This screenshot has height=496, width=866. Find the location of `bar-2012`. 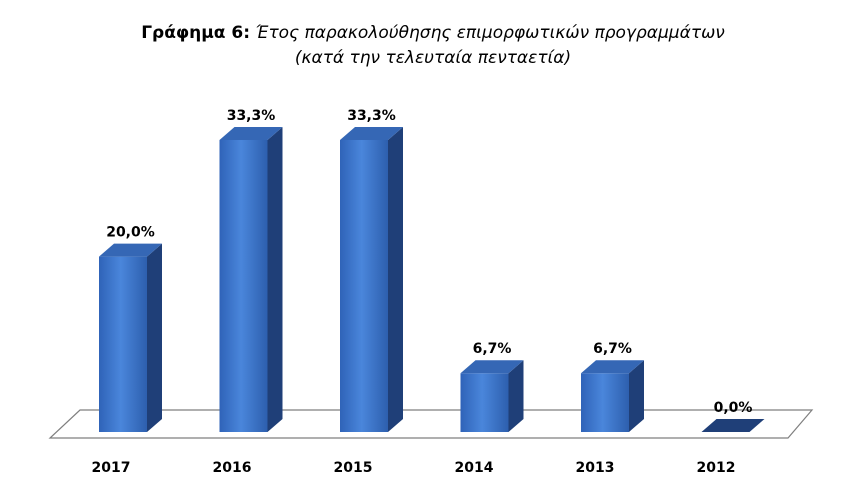

bar-2012 is located at coordinates (733, 425).